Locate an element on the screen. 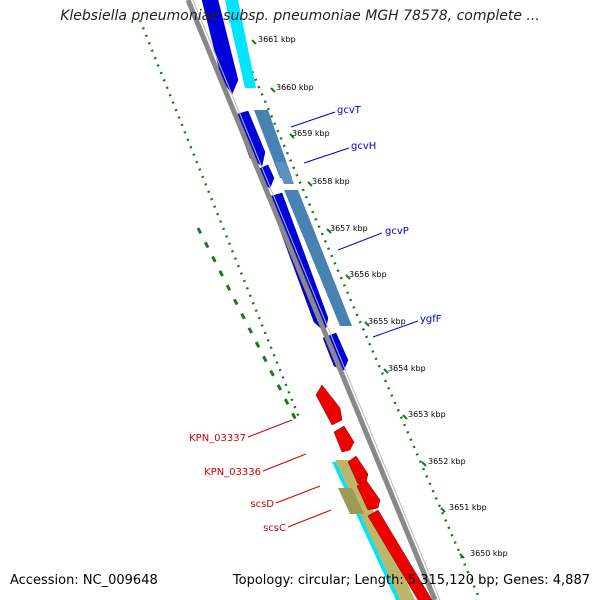 This screenshot has width=600, height=600. tick-label-3654: 3654 kbp is located at coordinates (407, 368).